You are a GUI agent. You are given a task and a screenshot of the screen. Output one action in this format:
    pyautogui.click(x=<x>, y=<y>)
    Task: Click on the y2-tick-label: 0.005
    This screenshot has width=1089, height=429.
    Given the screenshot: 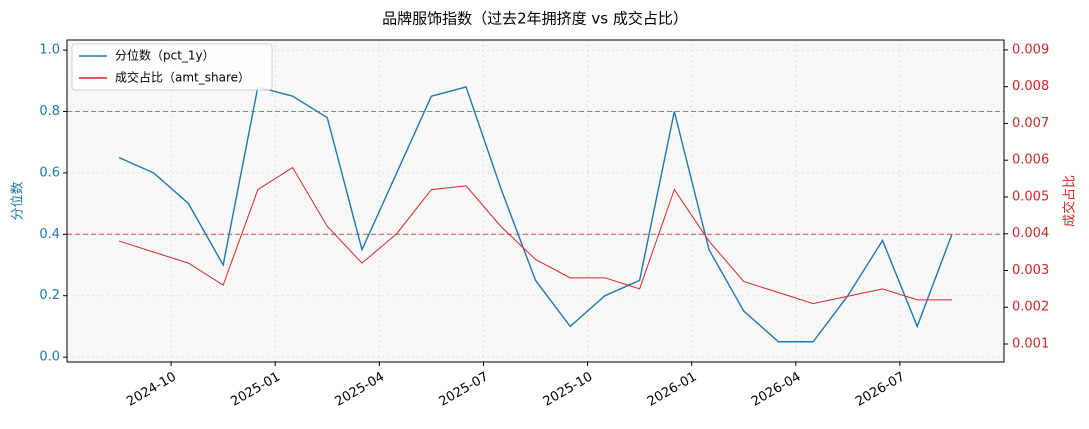 What is the action you would take?
    pyautogui.click(x=1030, y=196)
    